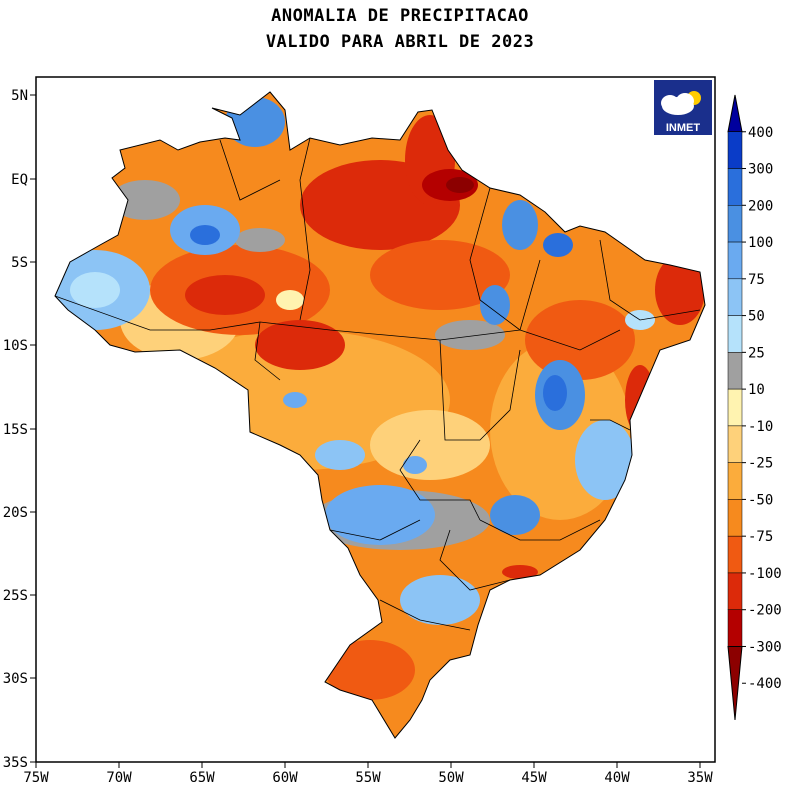  I want to click on colorbar-label: -300, so click(765, 647).